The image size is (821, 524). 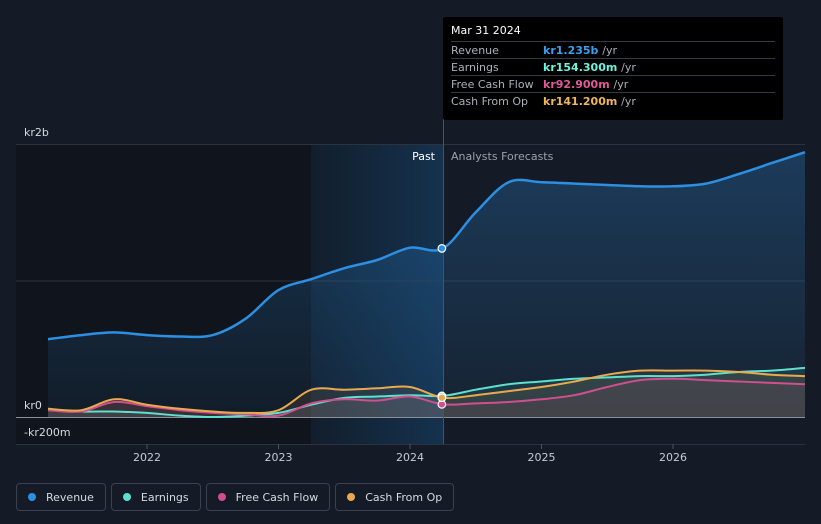 What do you see at coordinates (589, 67) in the screenshot?
I see `tooltip-value: kr154.300m /yr` at bounding box center [589, 67].